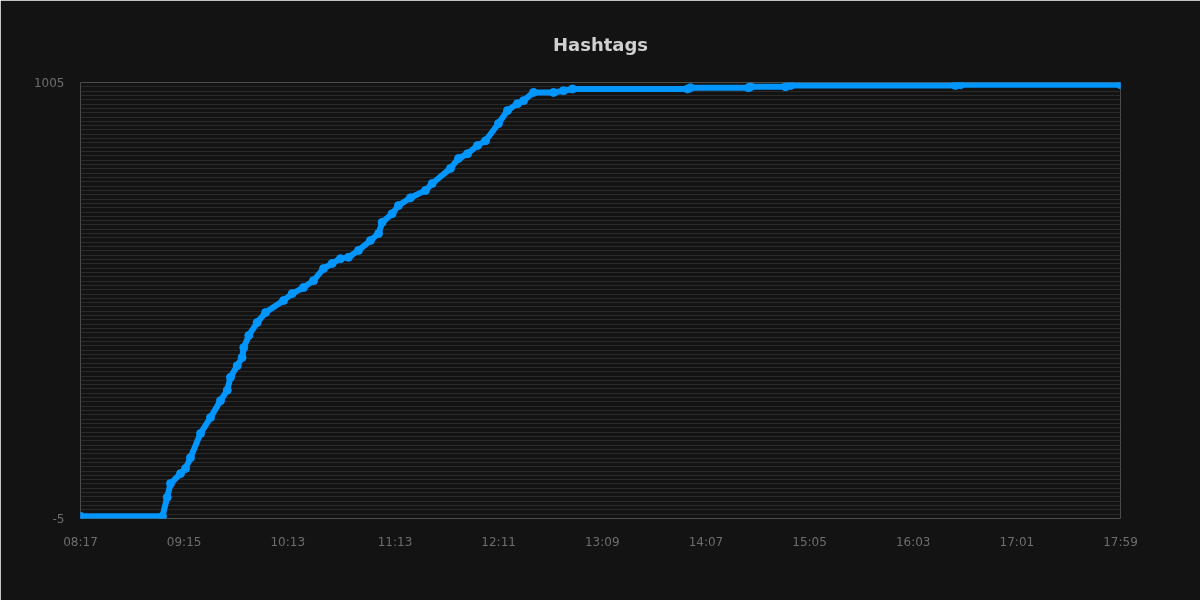  I want to click on x-tick-label: 12:11, so click(498, 541).